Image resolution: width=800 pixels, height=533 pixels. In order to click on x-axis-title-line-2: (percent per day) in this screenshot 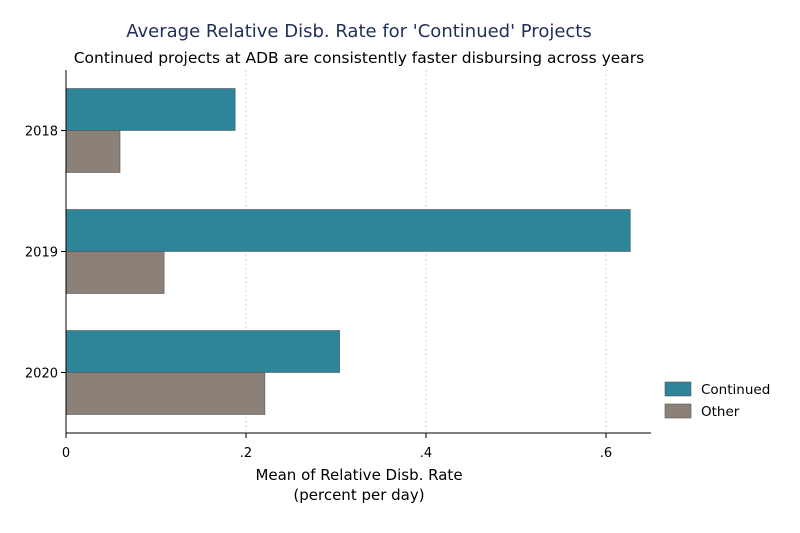, I will do `click(358, 495)`.